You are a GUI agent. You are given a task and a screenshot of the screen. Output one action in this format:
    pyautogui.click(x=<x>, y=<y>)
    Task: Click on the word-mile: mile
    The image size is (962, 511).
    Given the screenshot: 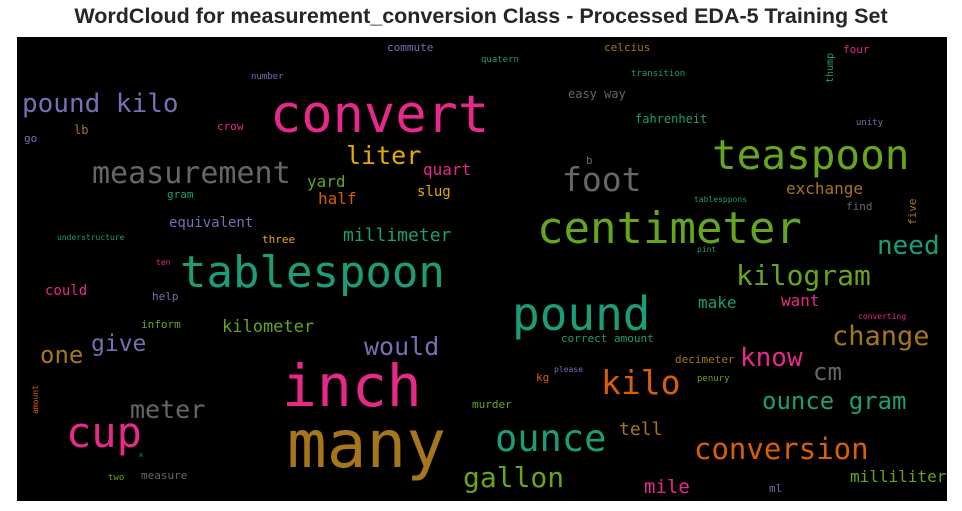 What is the action you would take?
    pyautogui.click(x=667, y=487)
    